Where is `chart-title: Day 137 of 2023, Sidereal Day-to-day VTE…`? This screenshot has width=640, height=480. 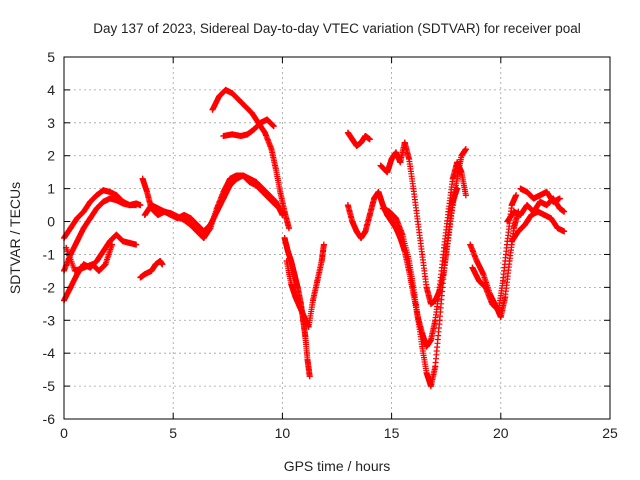 chart-title: Day 137 of 2023, Sidereal Day-to-day VTE… is located at coordinates (336, 28).